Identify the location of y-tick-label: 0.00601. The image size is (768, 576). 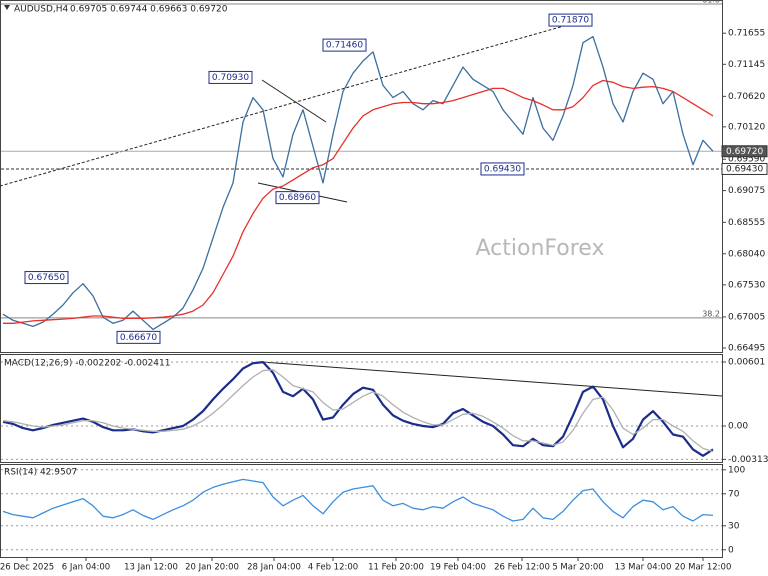
(746, 363).